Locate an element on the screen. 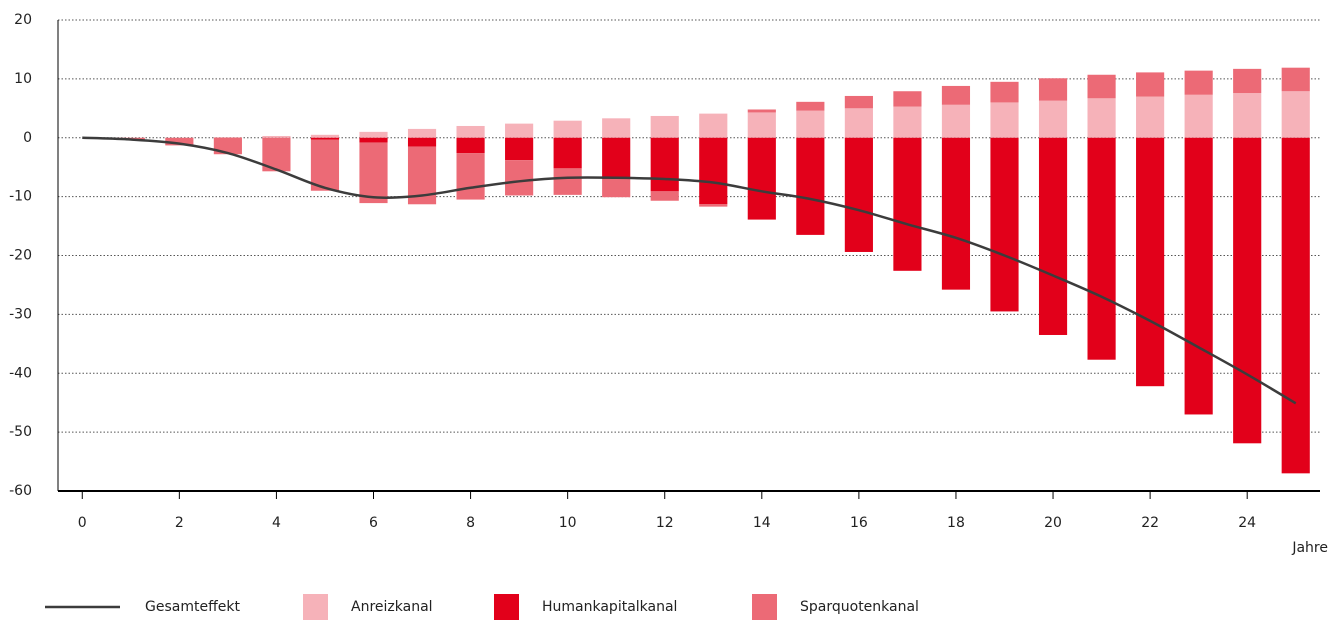  y-tick-label: -10 is located at coordinates (20, 197).